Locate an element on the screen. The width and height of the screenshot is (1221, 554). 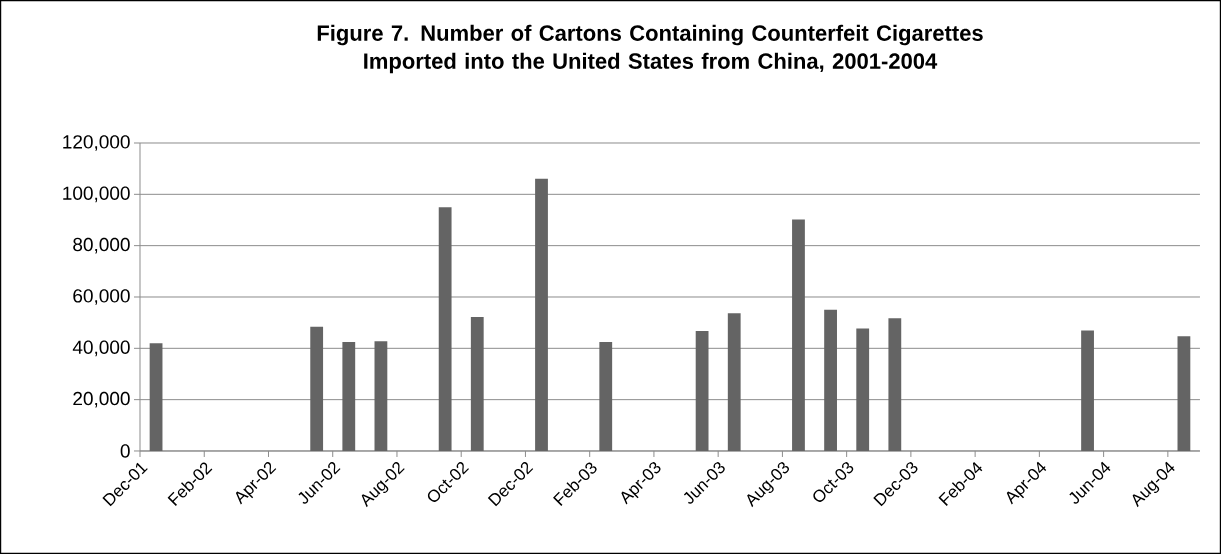
y-tick-label: 0 is located at coordinates (125, 451).